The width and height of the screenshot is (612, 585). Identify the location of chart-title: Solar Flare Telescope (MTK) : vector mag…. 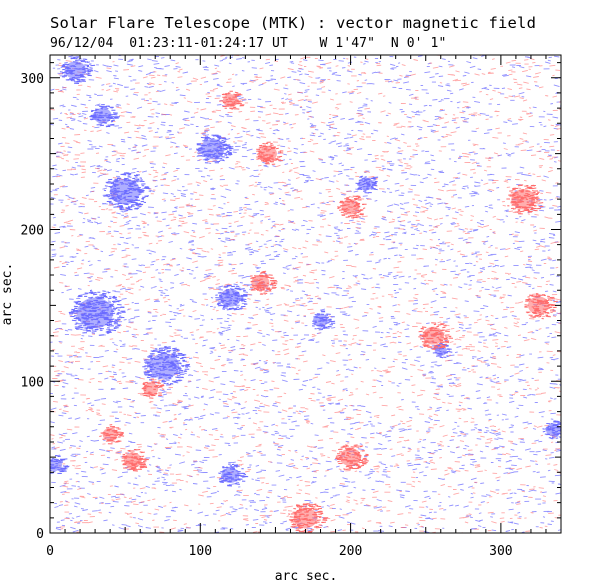
(293, 23).